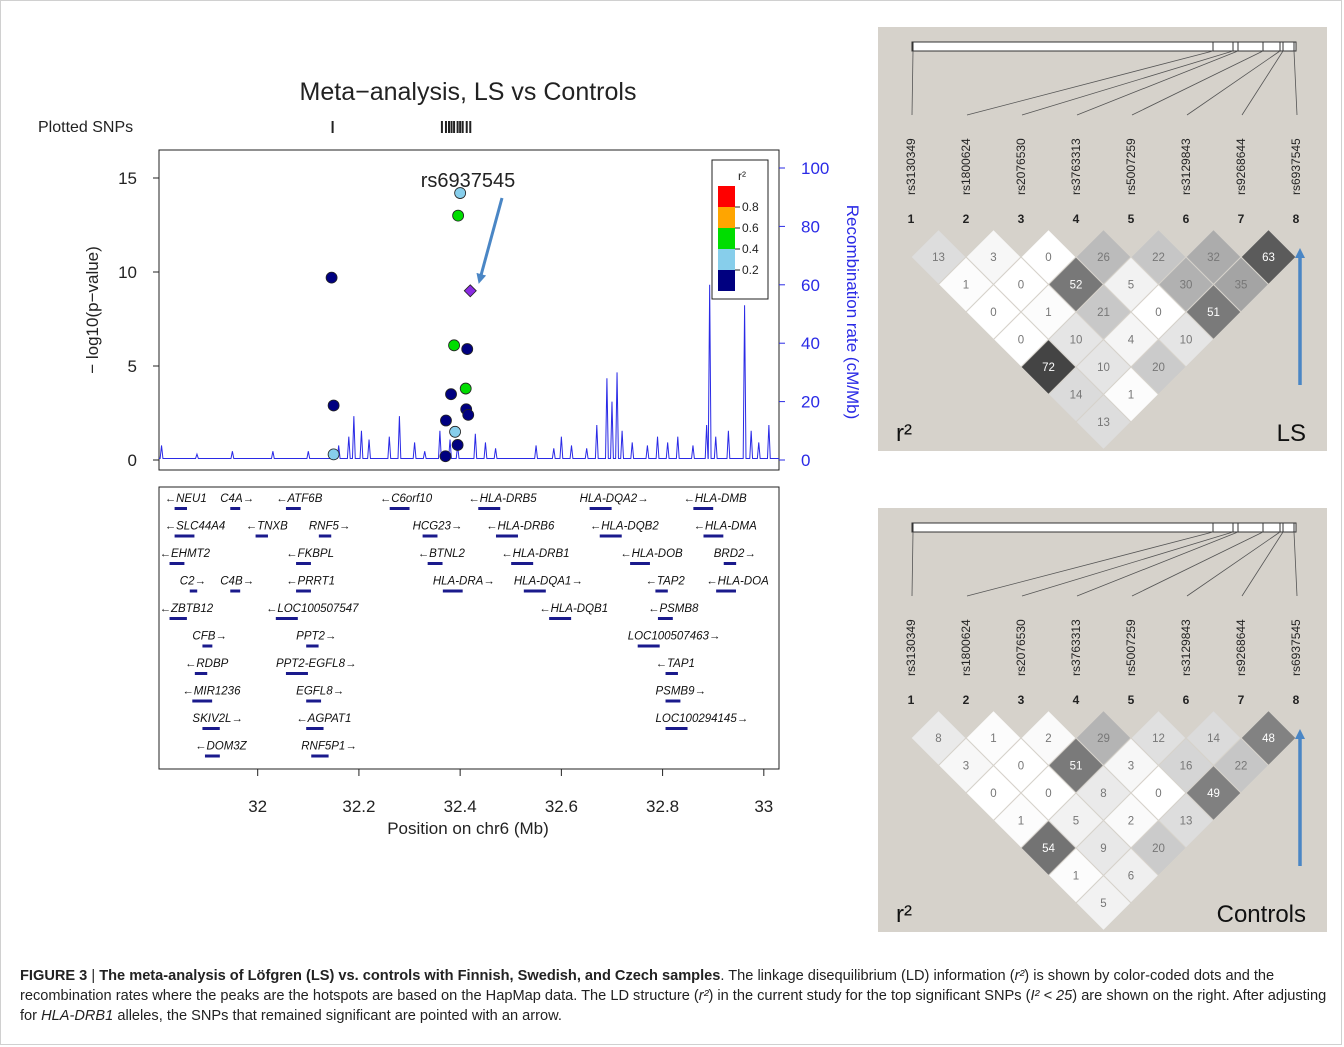 Image resolution: width=1344 pixels, height=1047 pixels. What do you see at coordinates (1131, 219) in the screenshot?
I see `ld-snp-index: 5` at bounding box center [1131, 219].